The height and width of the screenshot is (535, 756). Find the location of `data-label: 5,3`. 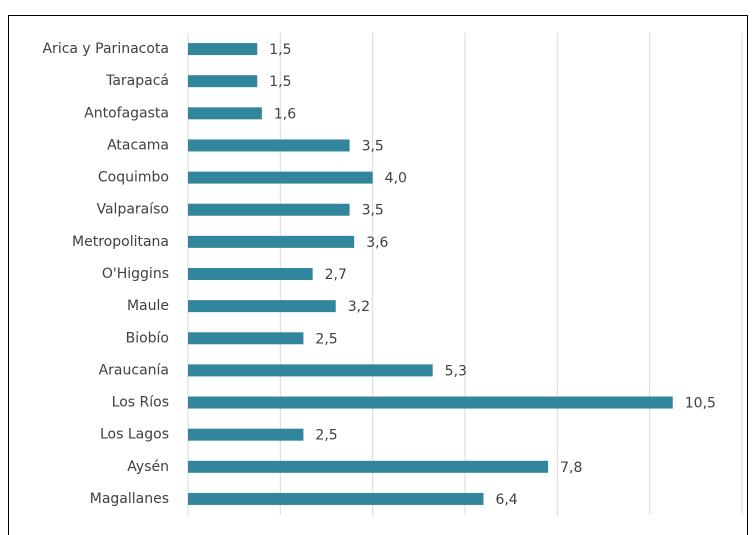

data-label: 5,3 is located at coordinates (456, 371).